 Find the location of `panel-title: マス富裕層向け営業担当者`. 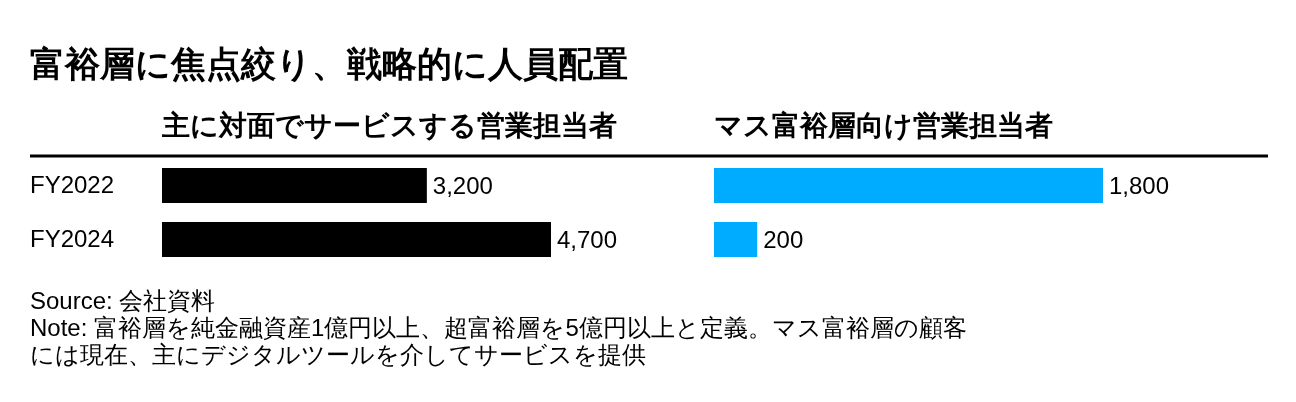

panel-title: マス富裕層向け営業担当者 is located at coordinates (883, 125).